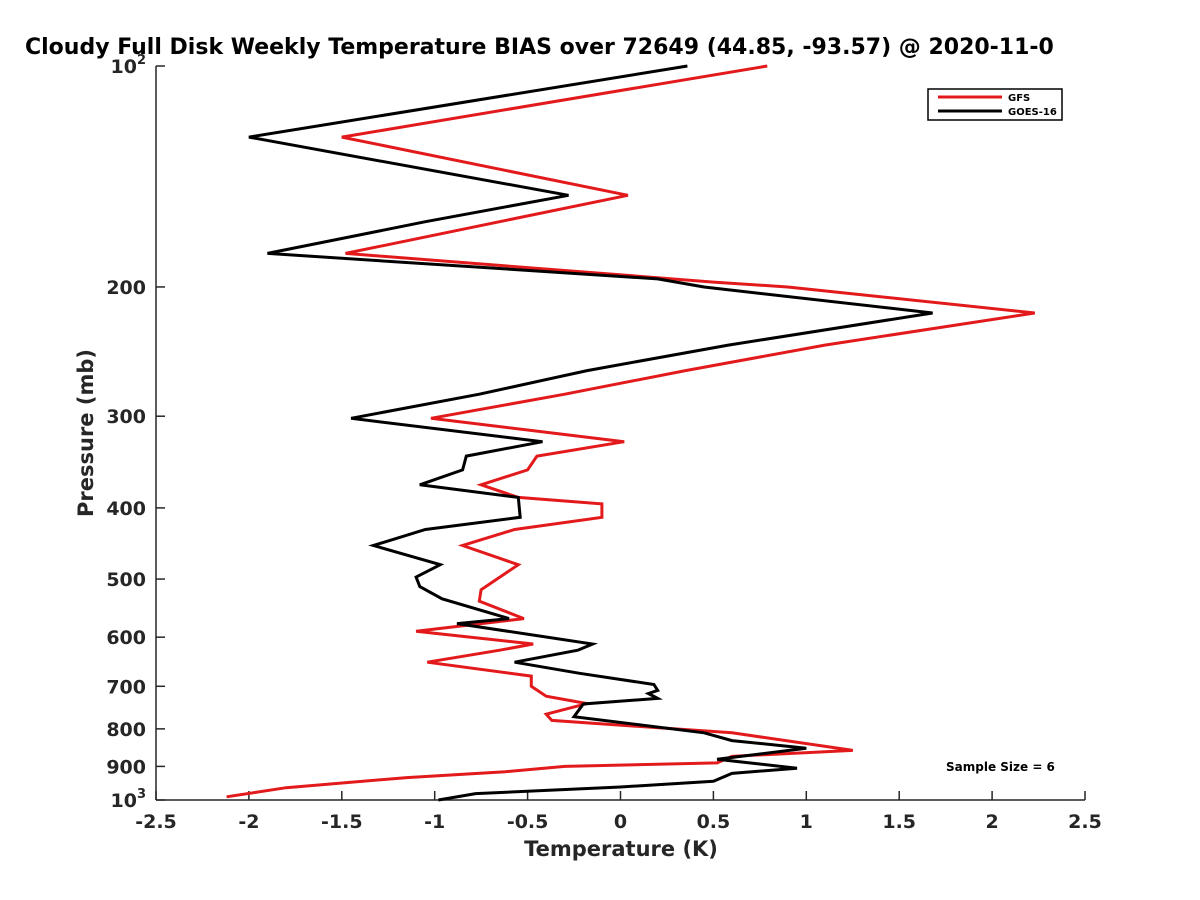  I want to click on y-axis: 10² 200 300 400 500 600 700 800 900 10³, so click(135, 432).